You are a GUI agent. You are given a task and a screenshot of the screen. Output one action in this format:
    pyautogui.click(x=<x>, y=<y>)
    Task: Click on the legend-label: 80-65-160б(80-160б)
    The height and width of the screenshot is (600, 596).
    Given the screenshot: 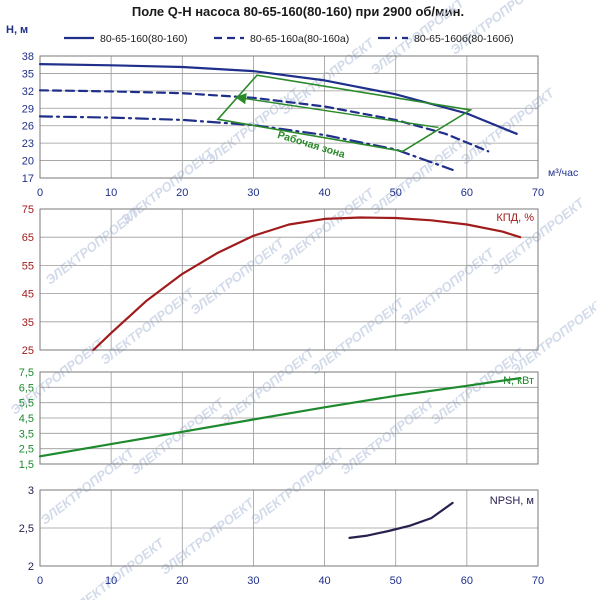 What is the action you would take?
    pyautogui.click(x=464, y=39)
    